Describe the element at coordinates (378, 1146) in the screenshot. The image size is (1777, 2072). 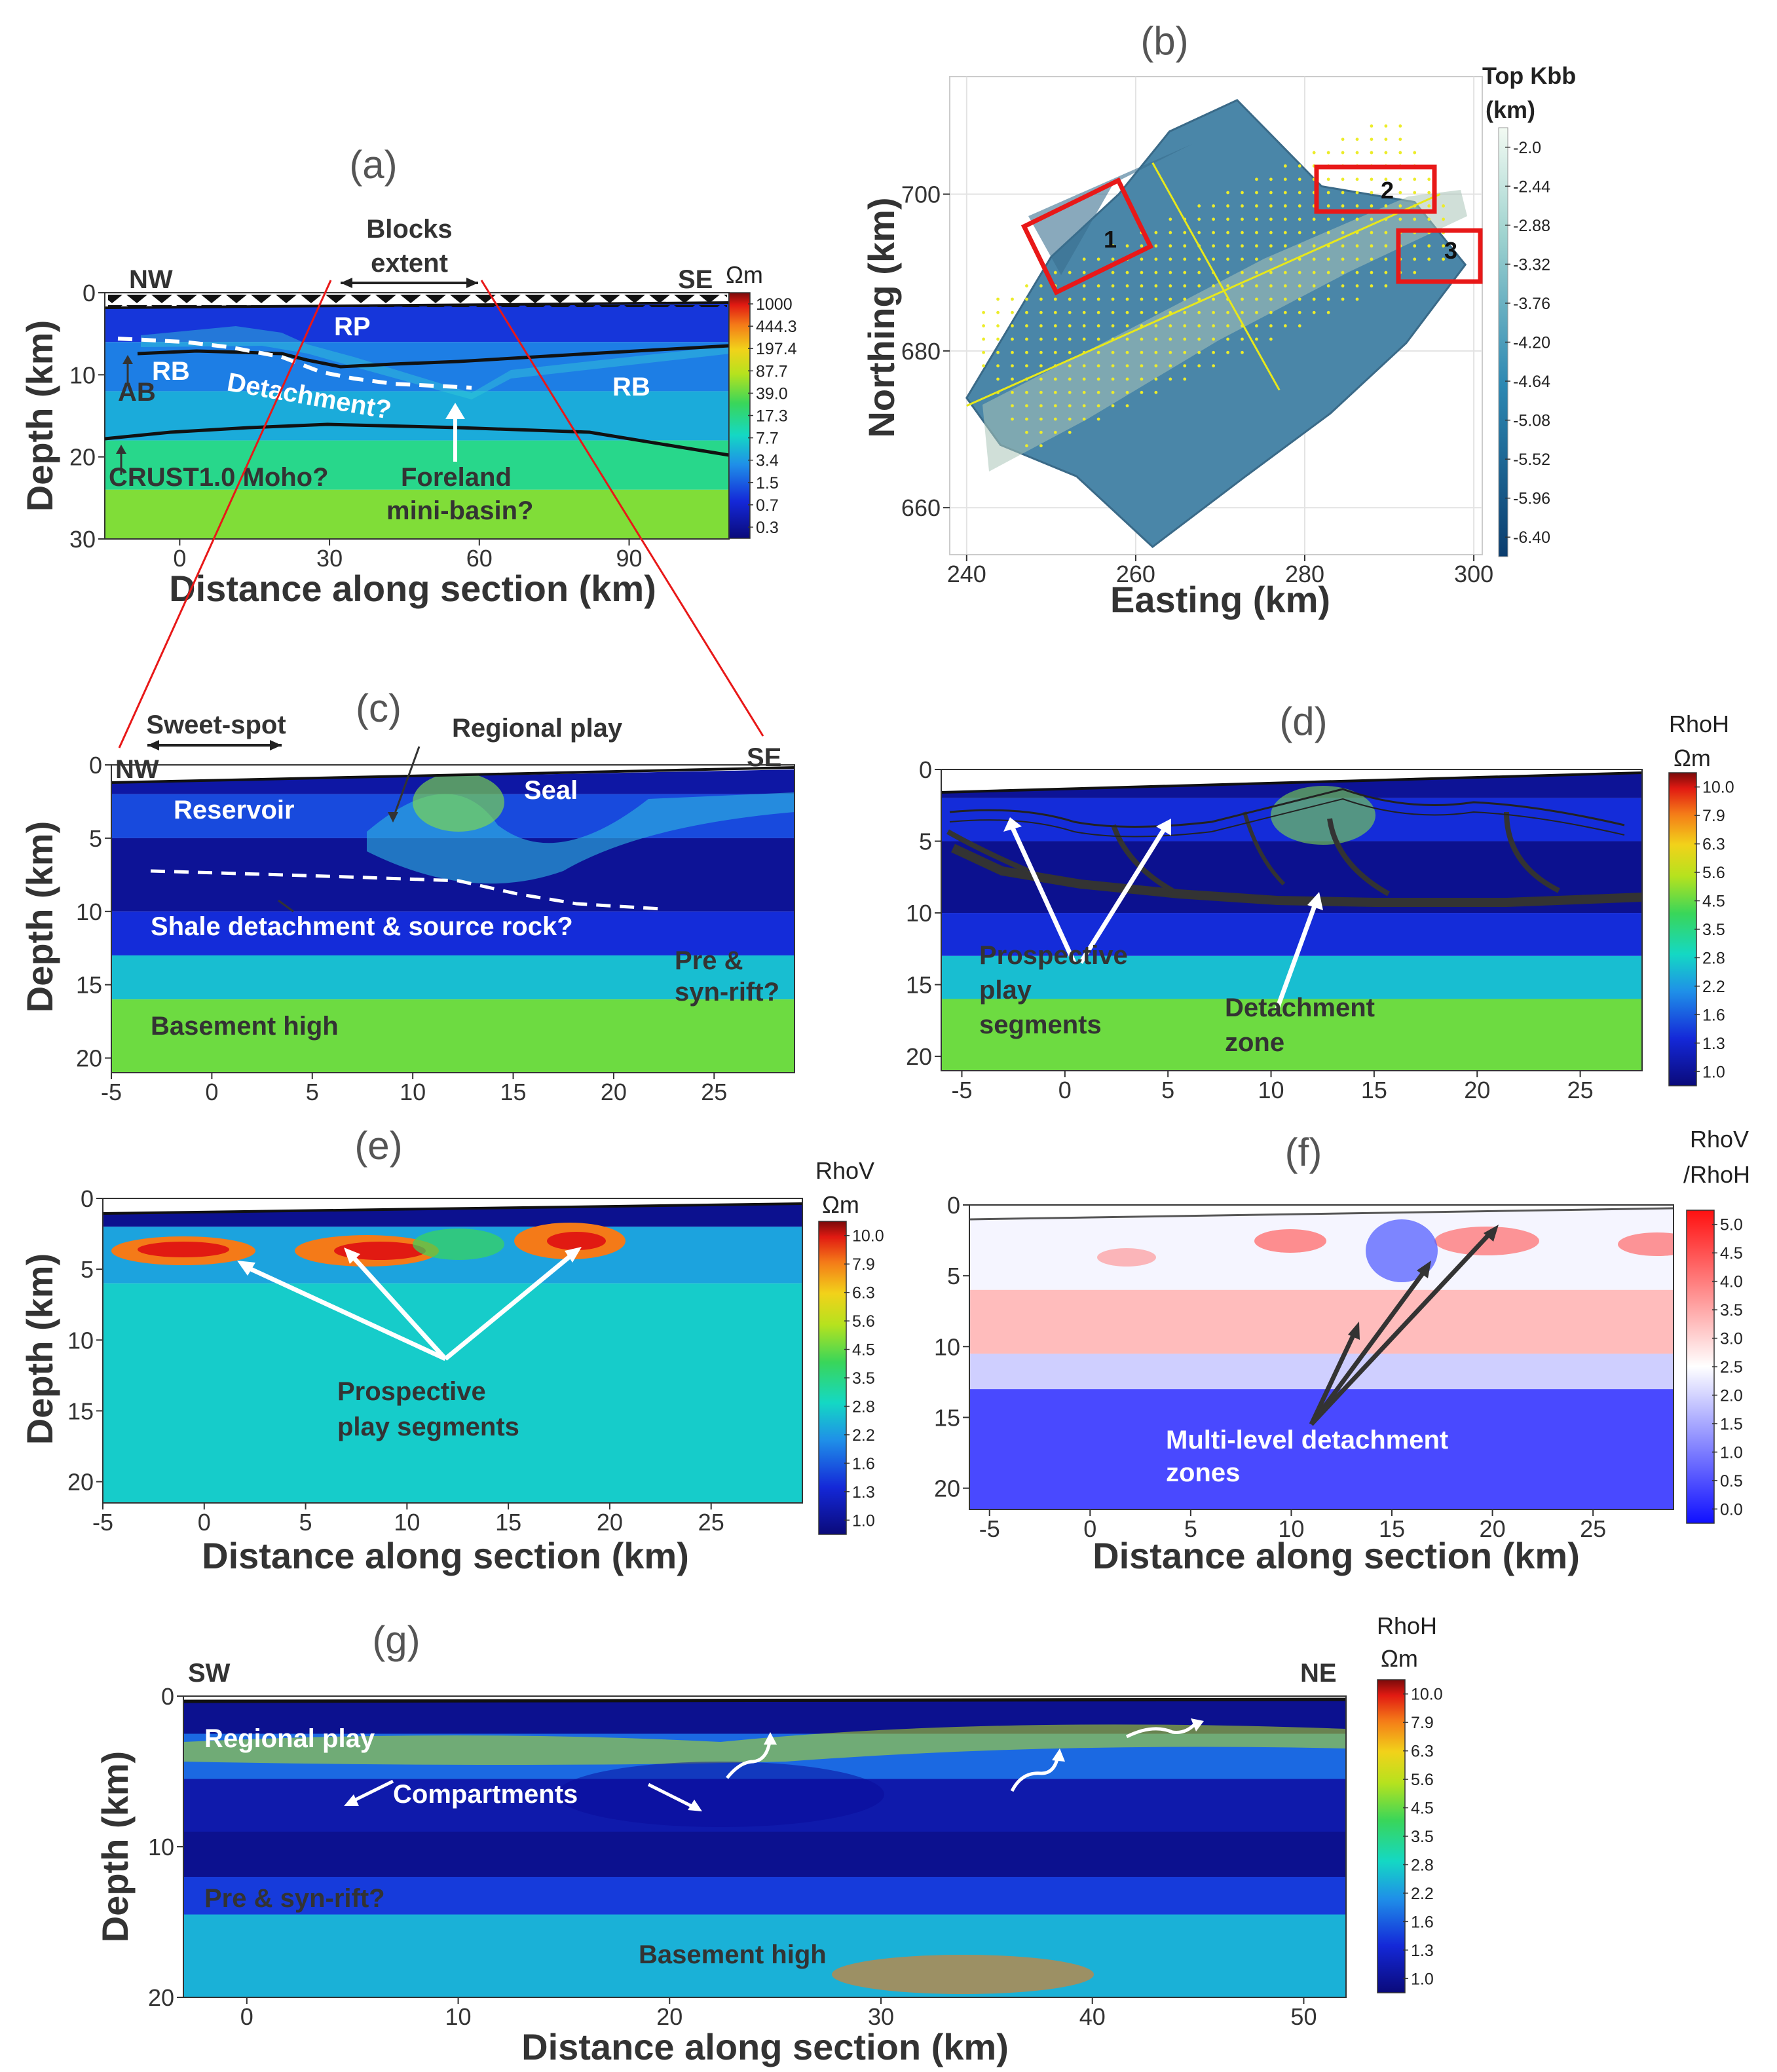
I see `panel-label-e: (e)` at that location.